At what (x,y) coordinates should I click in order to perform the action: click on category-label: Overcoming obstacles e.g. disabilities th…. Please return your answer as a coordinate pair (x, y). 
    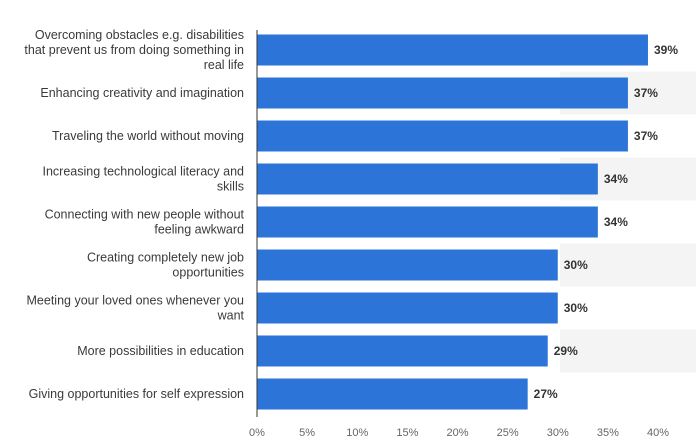
    Looking at the image, I should click on (134, 50).